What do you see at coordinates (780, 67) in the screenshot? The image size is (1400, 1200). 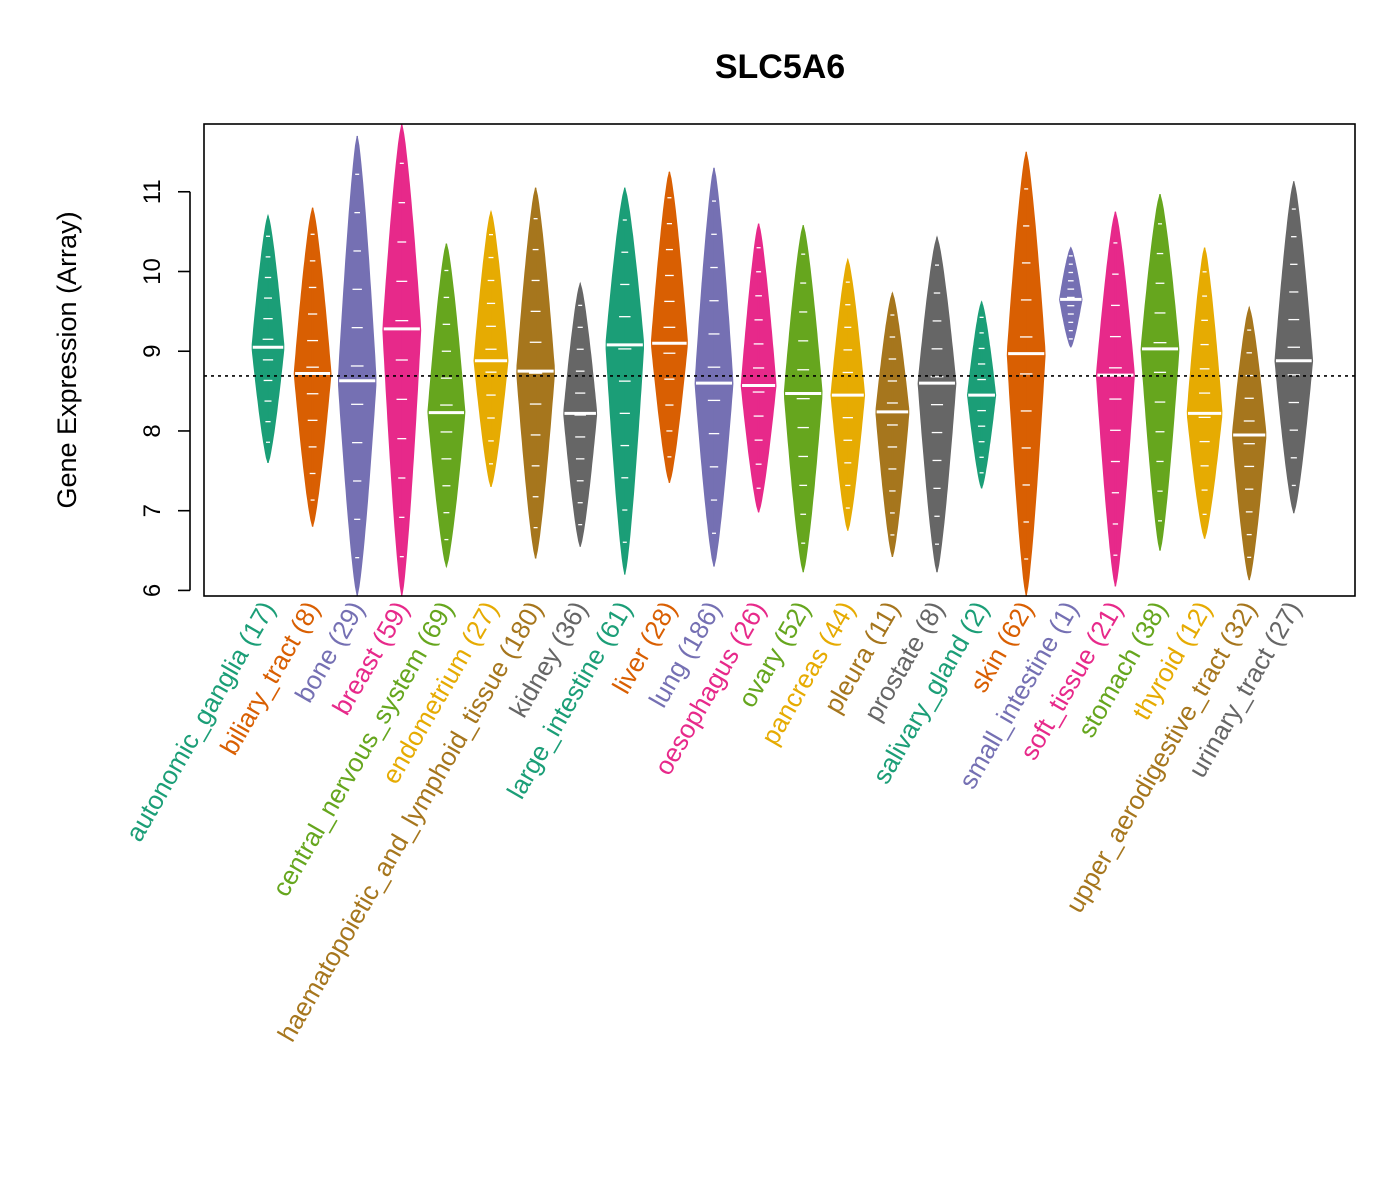 I see `chart-title: SLC5A6` at bounding box center [780, 67].